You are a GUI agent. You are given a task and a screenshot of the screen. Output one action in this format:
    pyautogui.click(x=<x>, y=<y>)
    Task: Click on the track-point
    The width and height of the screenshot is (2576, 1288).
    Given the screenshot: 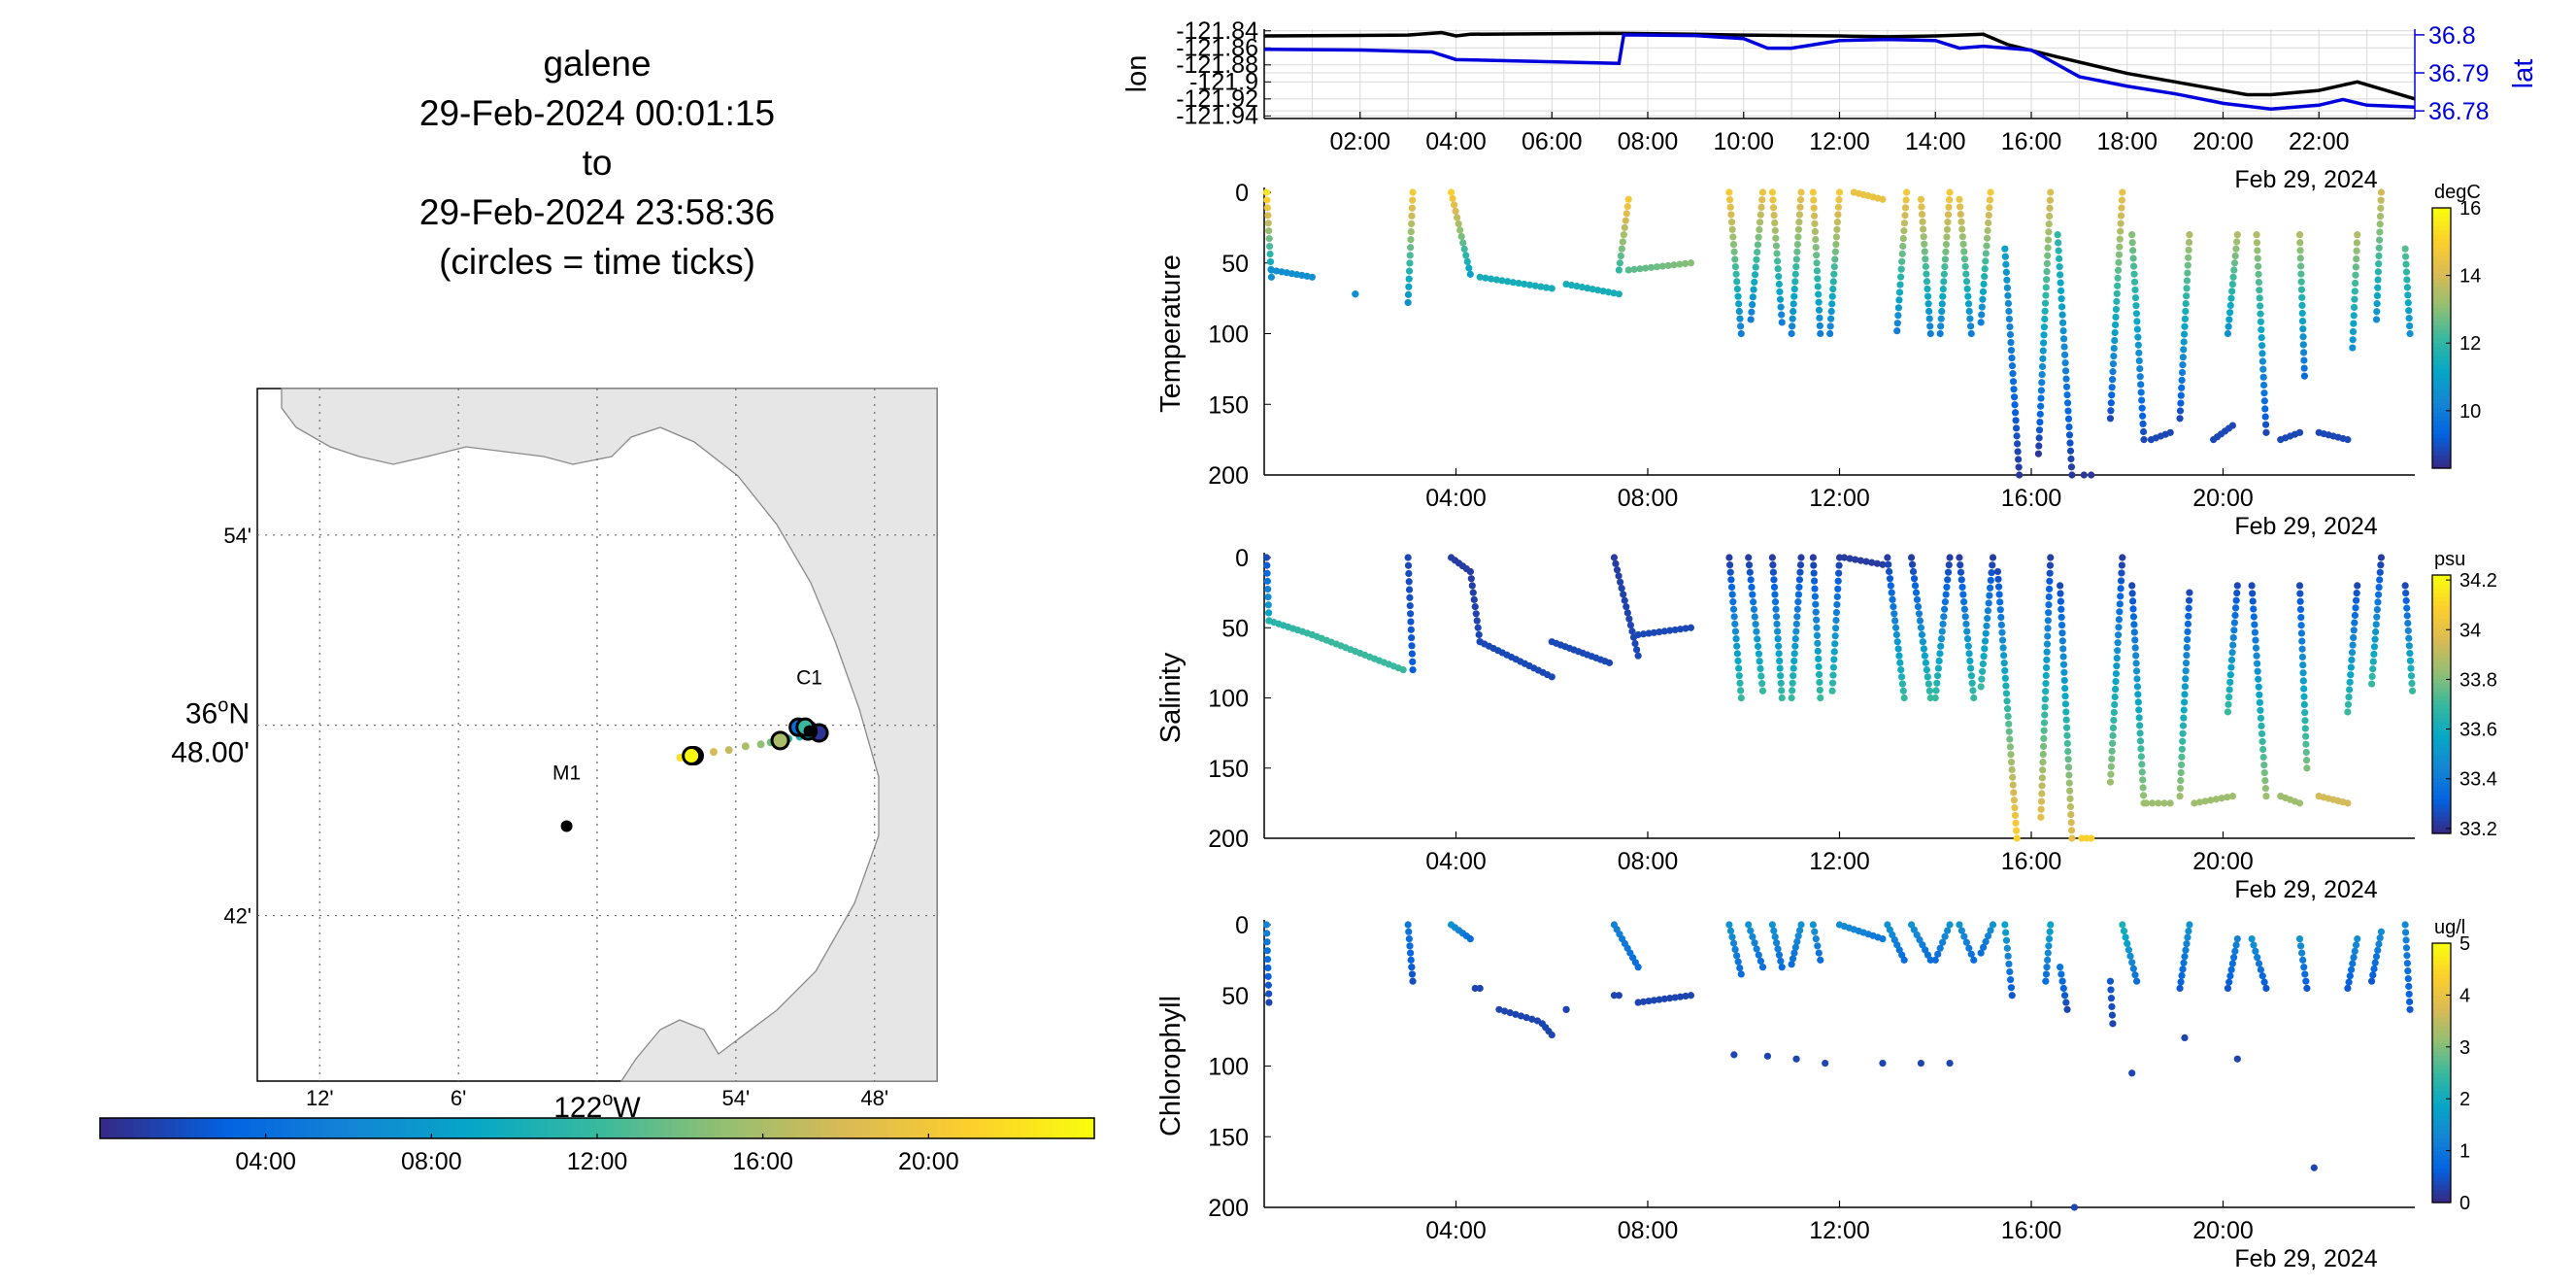 What is the action you would take?
    pyautogui.click(x=745, y=746)
    